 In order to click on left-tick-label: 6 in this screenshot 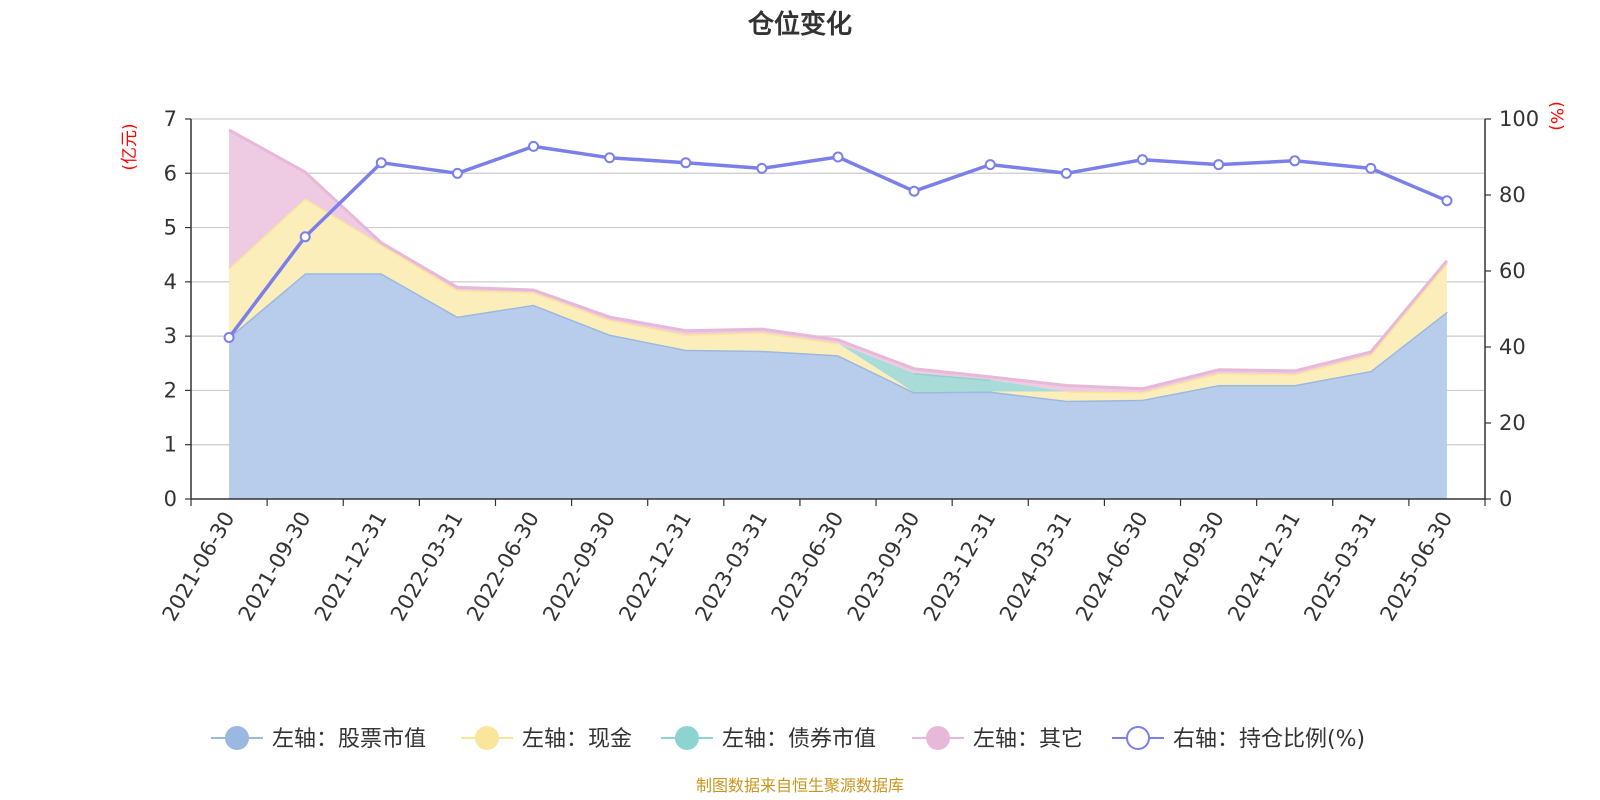, I will do `click(170, 173)`.